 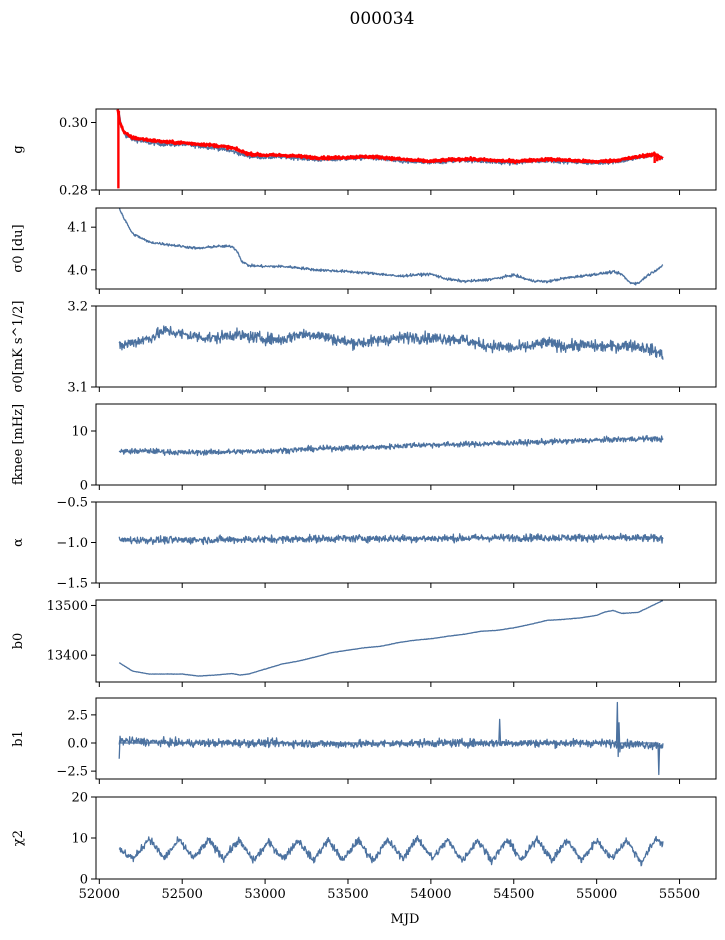 I want to click on y-tick-label: 3.2, so click(x=77, y=307).